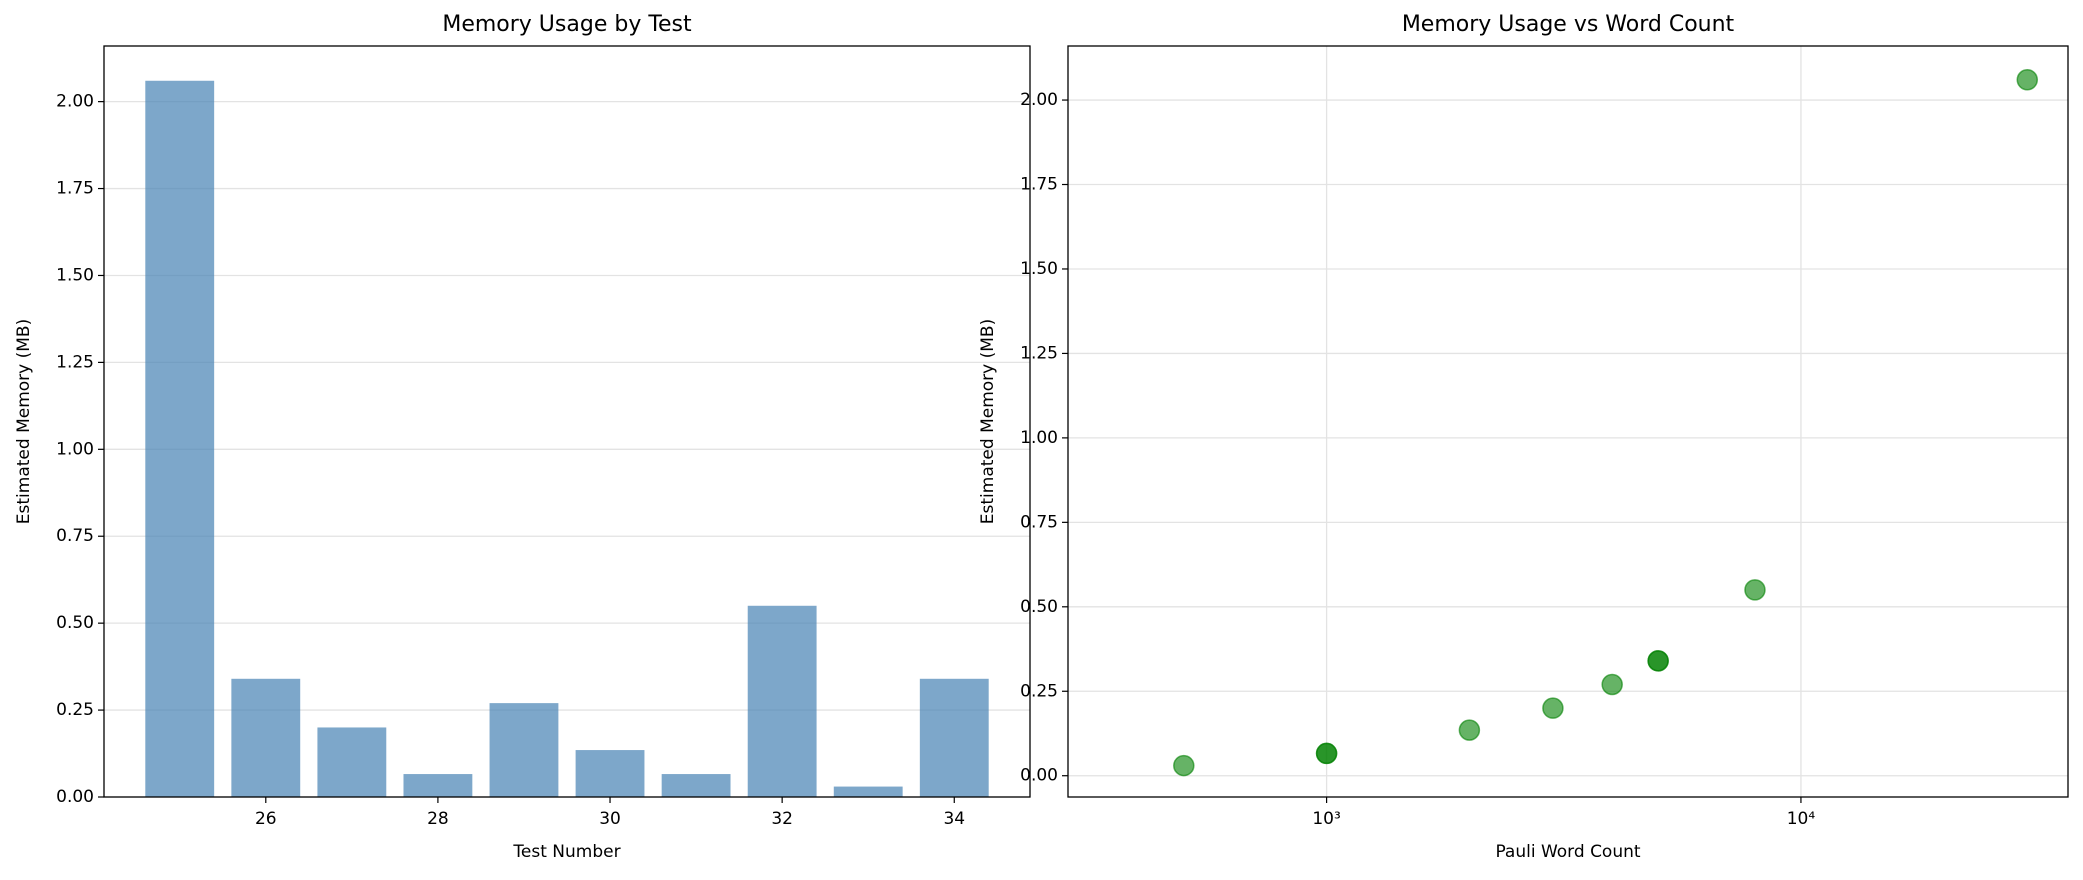  What do you see at coordinates (782, 819) in the screenshot?
I see `x-tick-label: 32` at bounding box center [782, 819].